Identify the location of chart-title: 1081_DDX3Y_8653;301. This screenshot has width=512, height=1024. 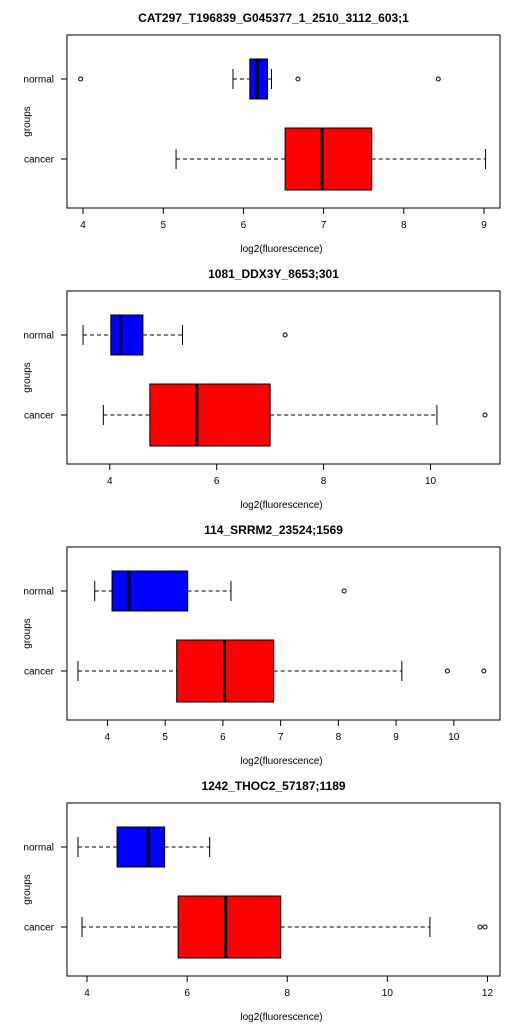
(273, 274).